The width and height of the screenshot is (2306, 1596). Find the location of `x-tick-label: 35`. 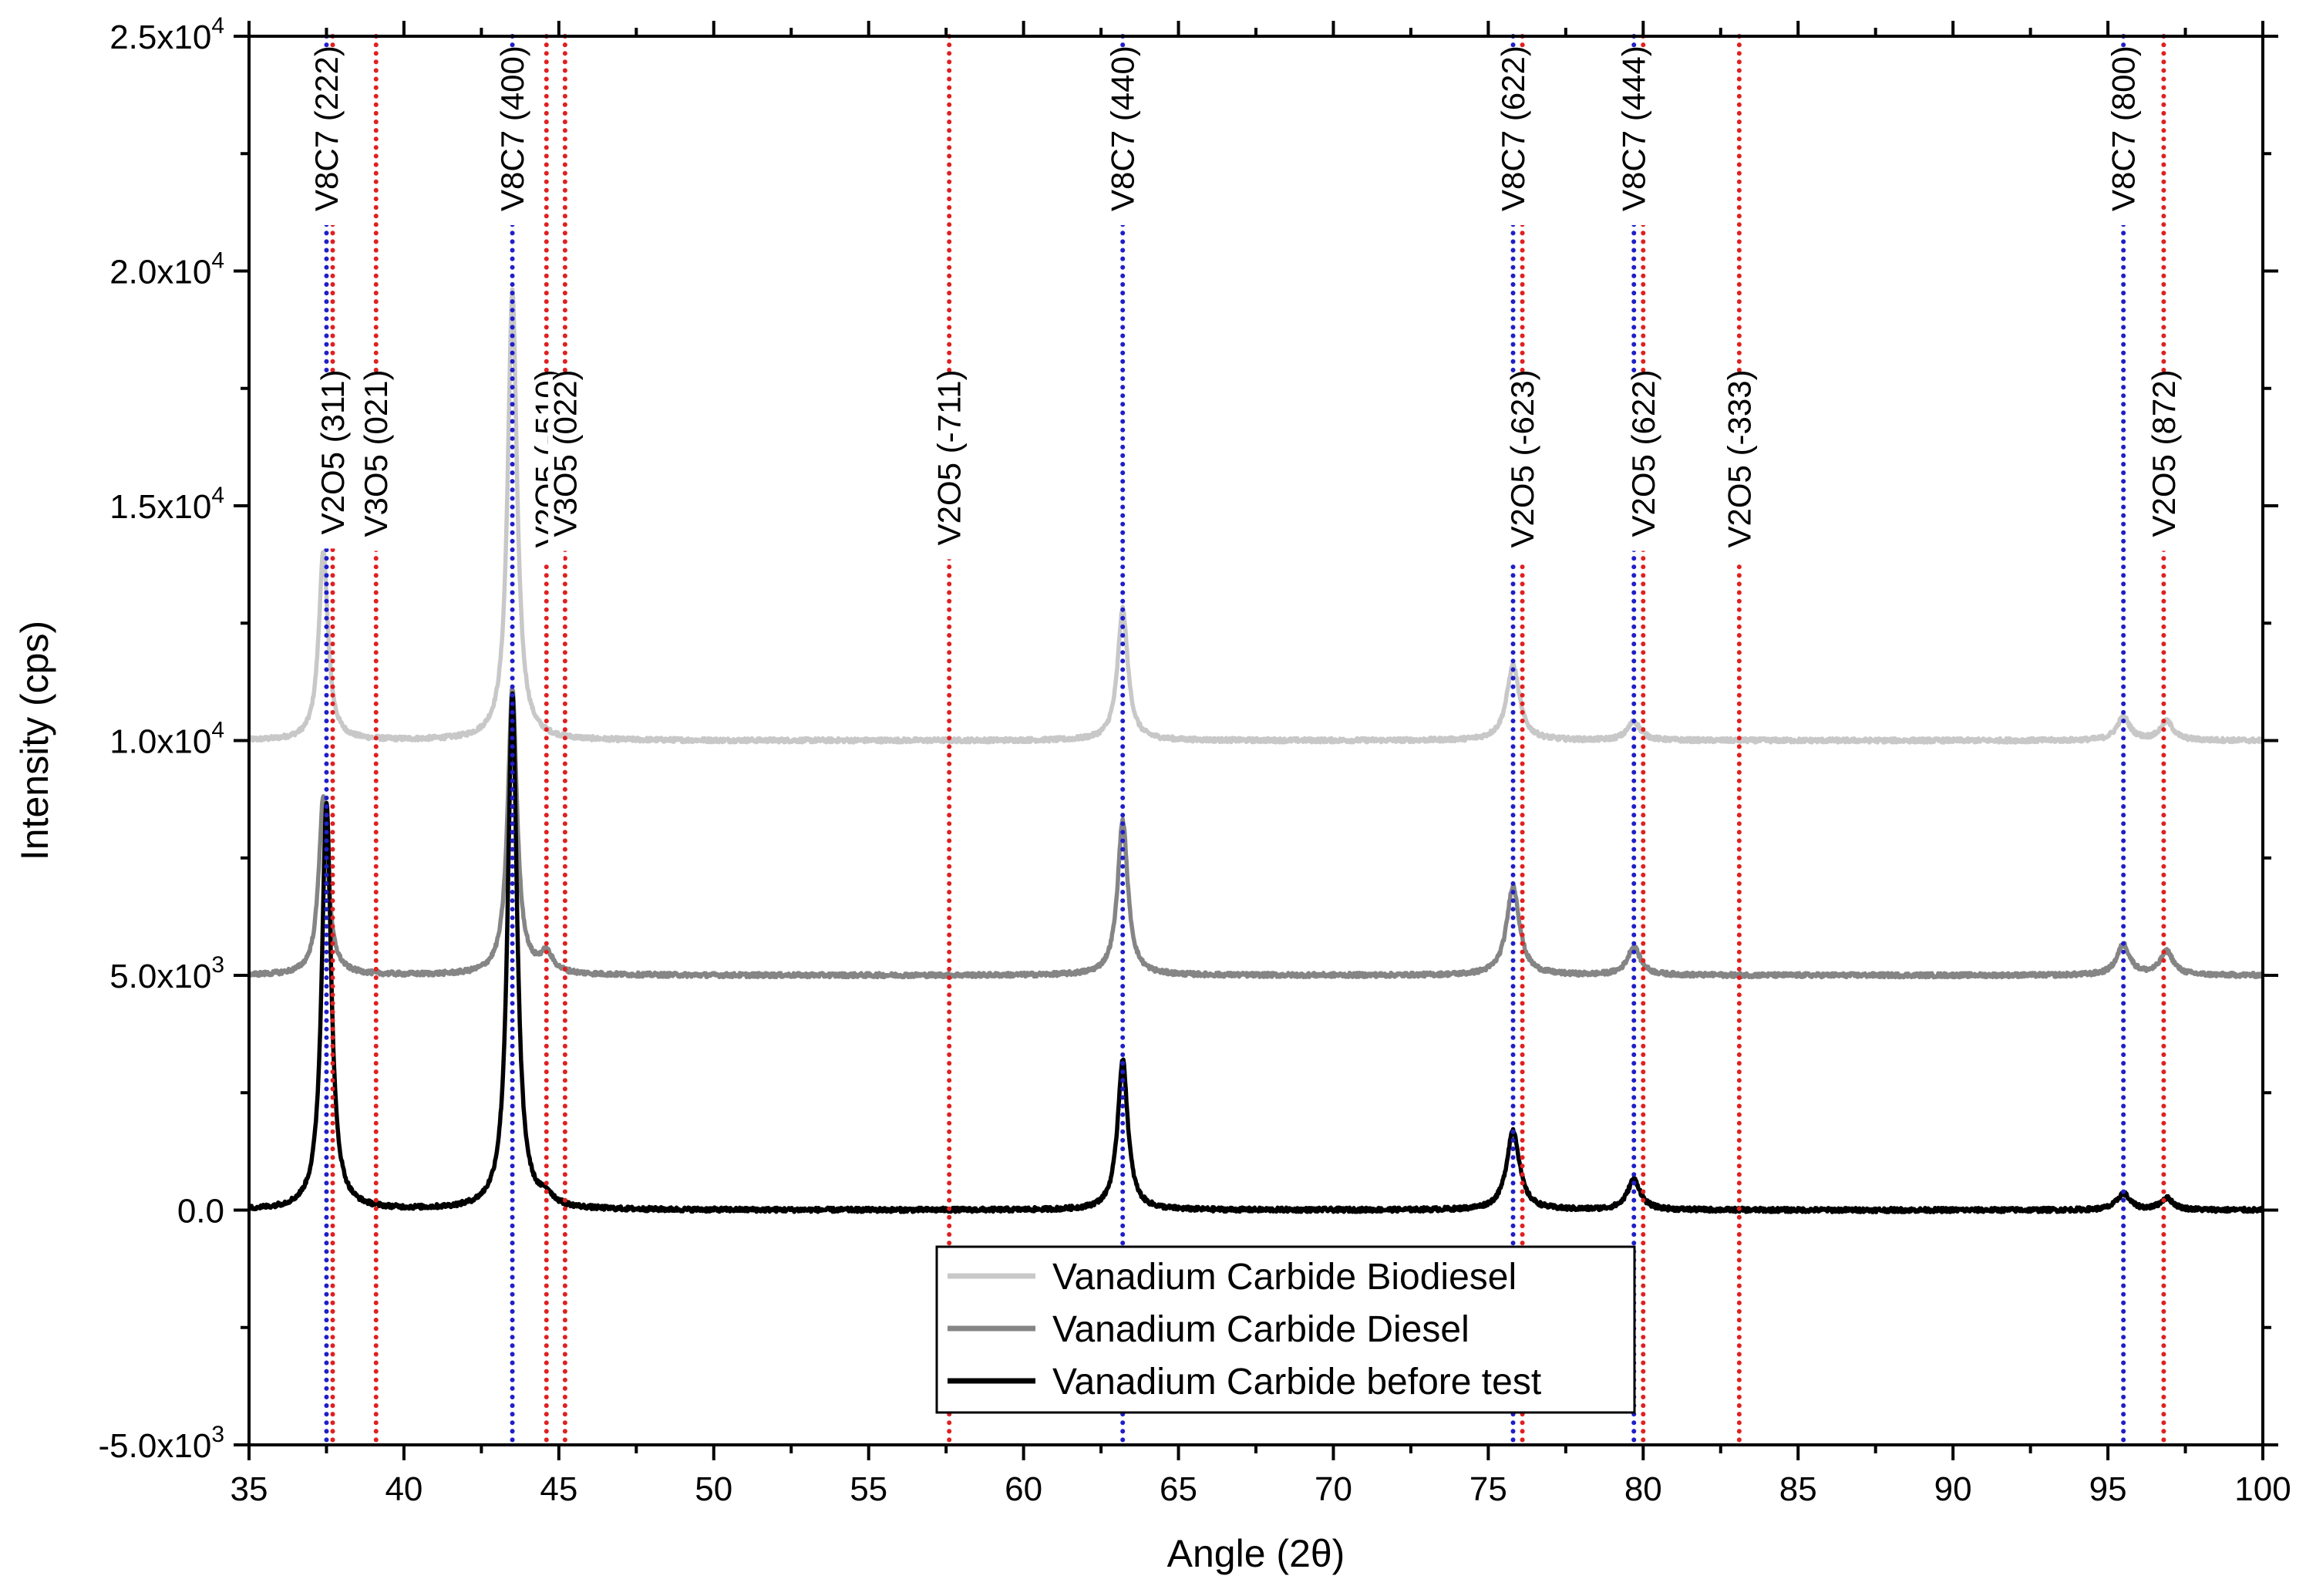

x-tick-label: 35 is located at coordinates (249, 1489).